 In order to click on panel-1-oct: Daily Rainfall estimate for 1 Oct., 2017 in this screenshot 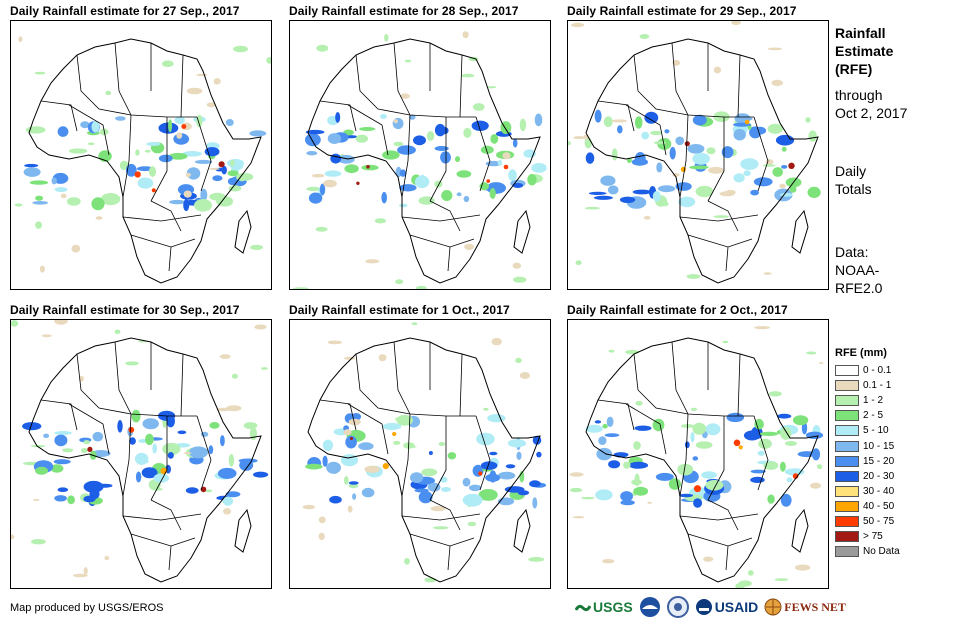, I will do `click(420, 446)`.